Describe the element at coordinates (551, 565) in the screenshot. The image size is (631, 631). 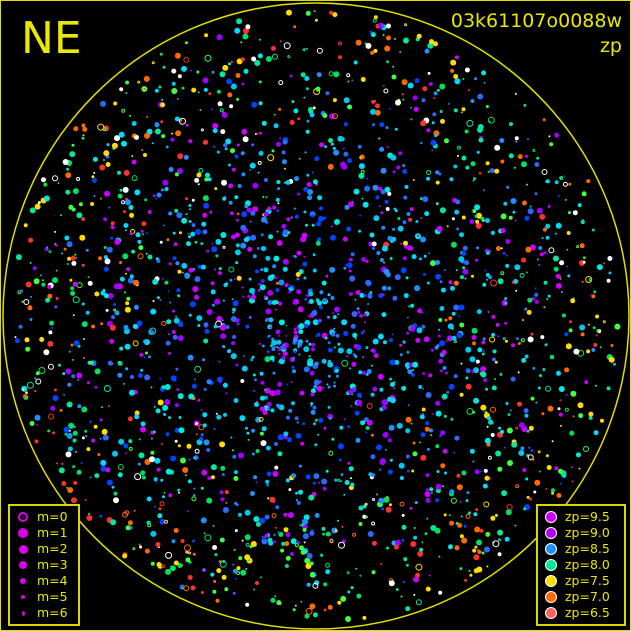
I see `zp-color-swatch-icon` at that location.